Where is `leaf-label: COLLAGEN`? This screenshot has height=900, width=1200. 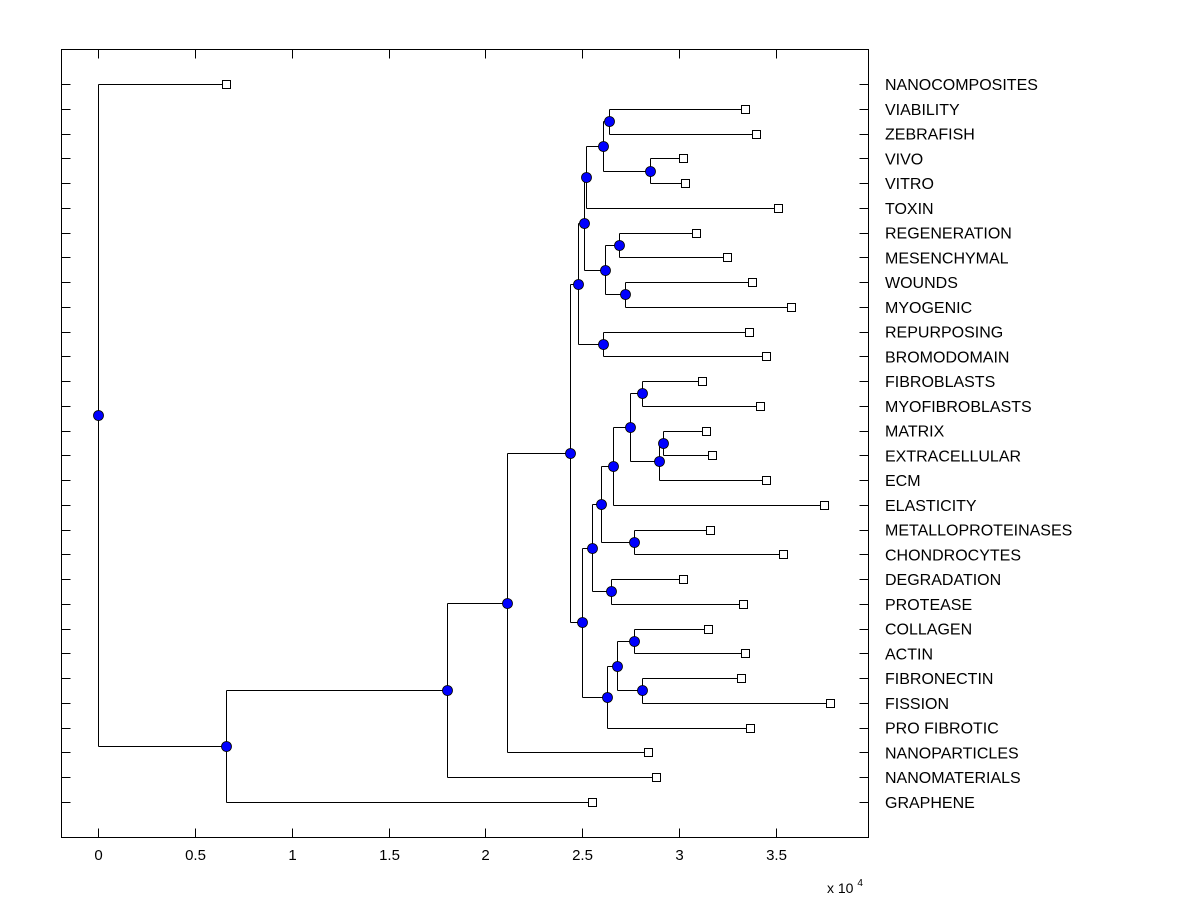
leaf-label: COLLAGEN is located at coordinates (928, 630).